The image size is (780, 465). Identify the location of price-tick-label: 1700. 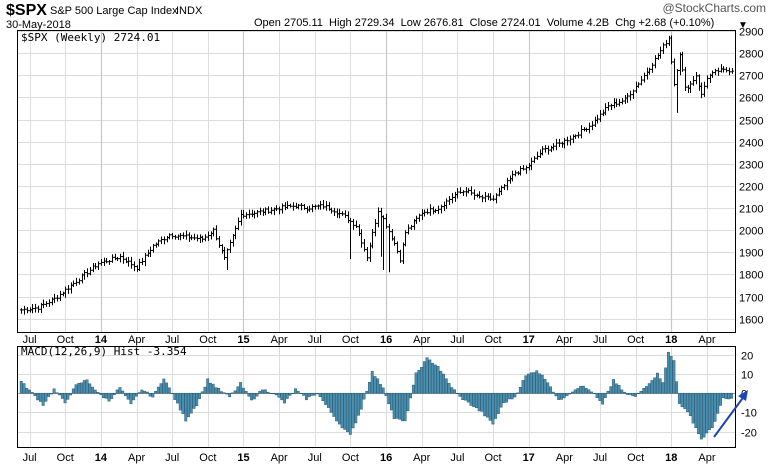
(751, 299).